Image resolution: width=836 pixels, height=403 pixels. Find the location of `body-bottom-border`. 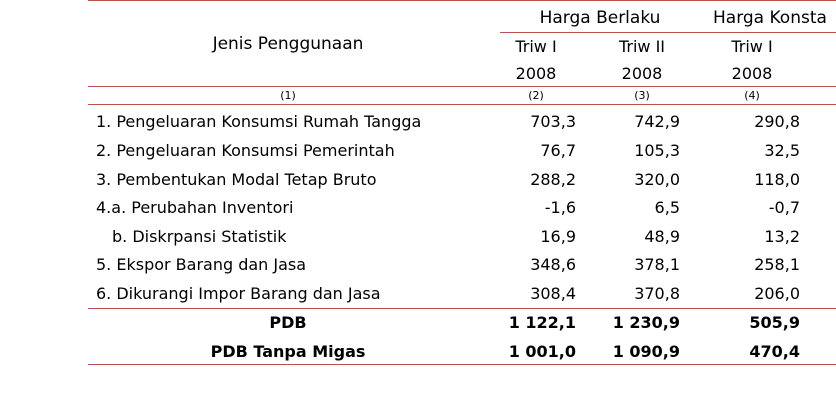

body-bottom-border is located at coordinates (462, 308).